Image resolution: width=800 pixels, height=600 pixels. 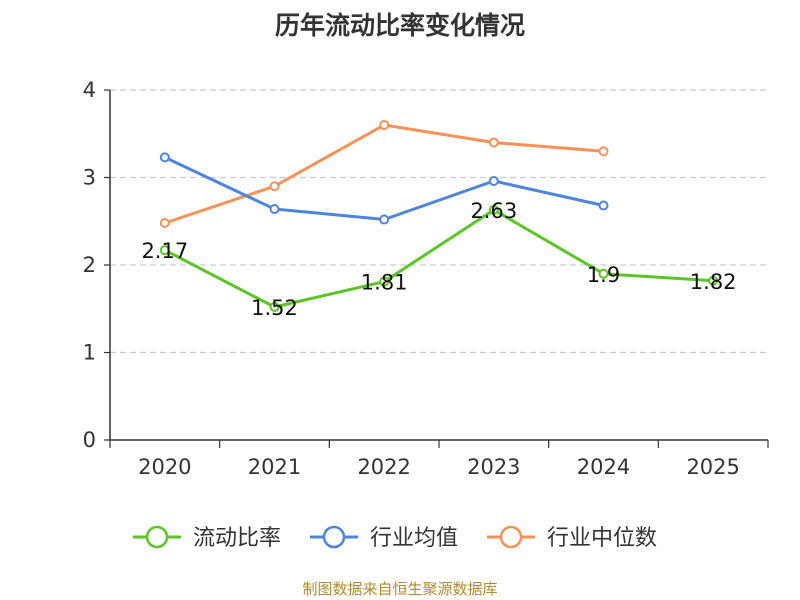 I want to click on data-label: 1.82, so click(x=713, y=282).